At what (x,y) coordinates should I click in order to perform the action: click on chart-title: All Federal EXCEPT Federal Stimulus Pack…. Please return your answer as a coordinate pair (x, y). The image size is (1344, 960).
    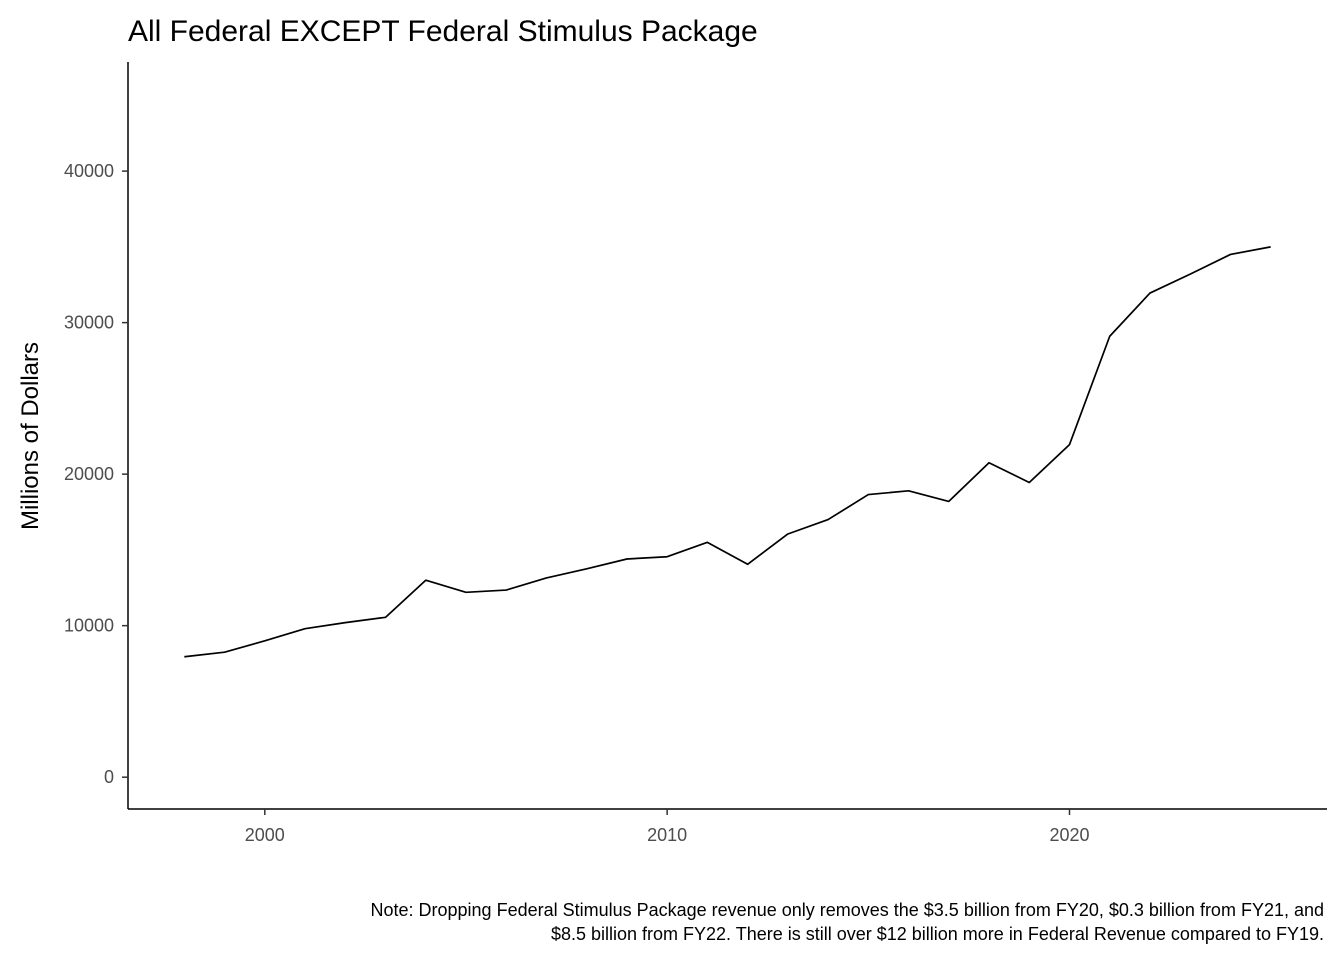
    Looking at the image, I should click on (443, 31).